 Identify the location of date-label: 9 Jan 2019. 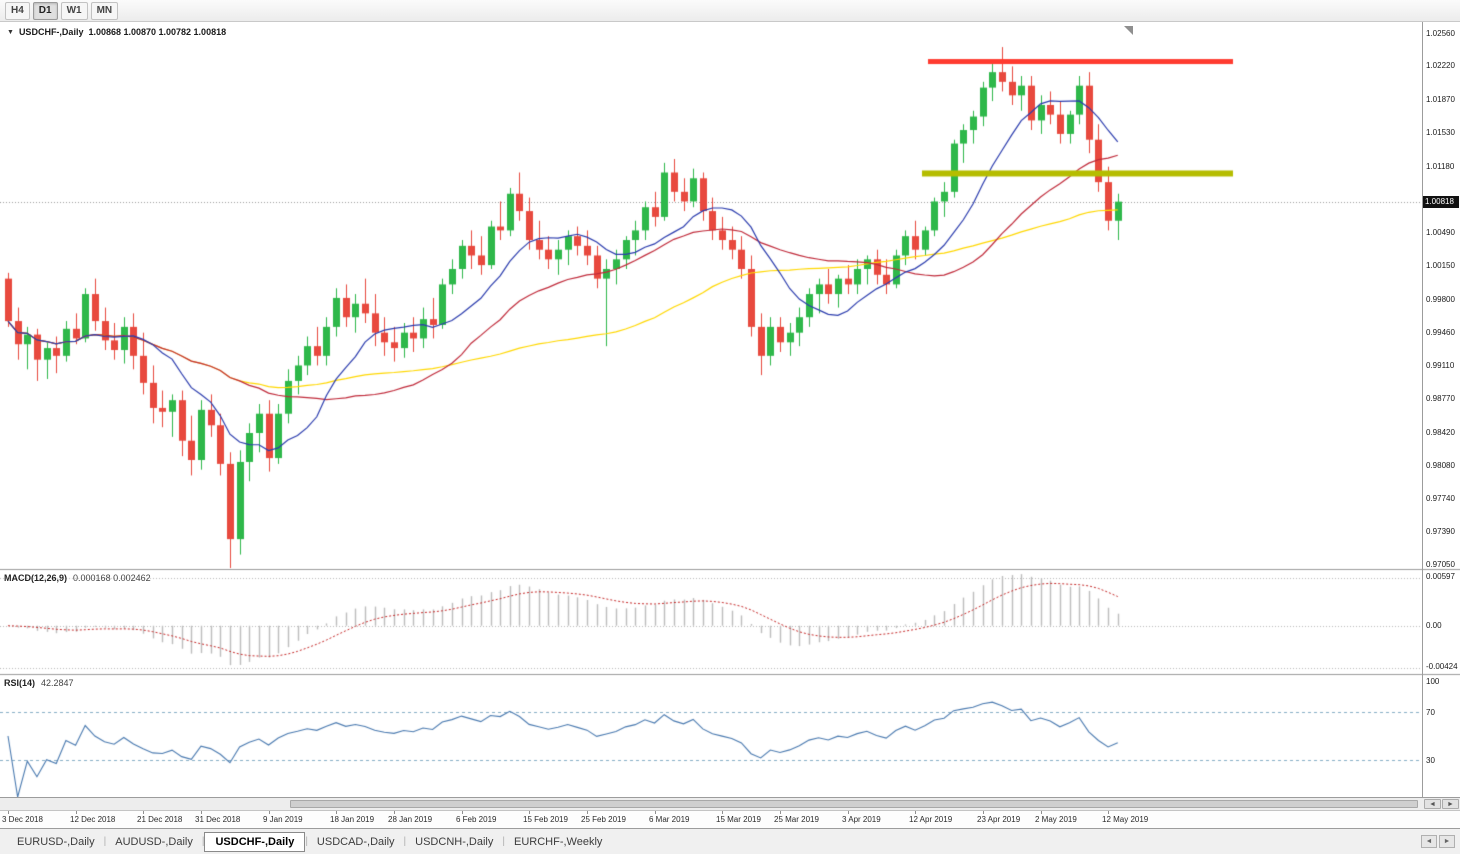
(283, 819).